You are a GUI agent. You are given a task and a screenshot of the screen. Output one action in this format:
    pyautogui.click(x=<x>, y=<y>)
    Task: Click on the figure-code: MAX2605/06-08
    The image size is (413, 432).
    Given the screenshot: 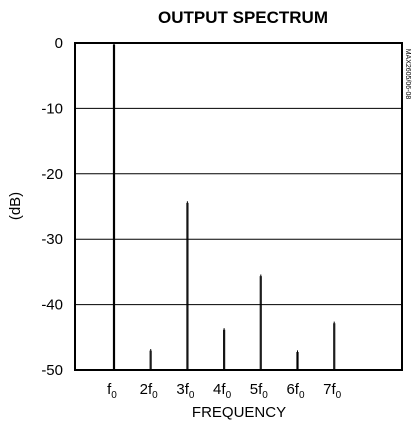 What is the action you would take?
    pyautogui.click(x=407, y=74)
    